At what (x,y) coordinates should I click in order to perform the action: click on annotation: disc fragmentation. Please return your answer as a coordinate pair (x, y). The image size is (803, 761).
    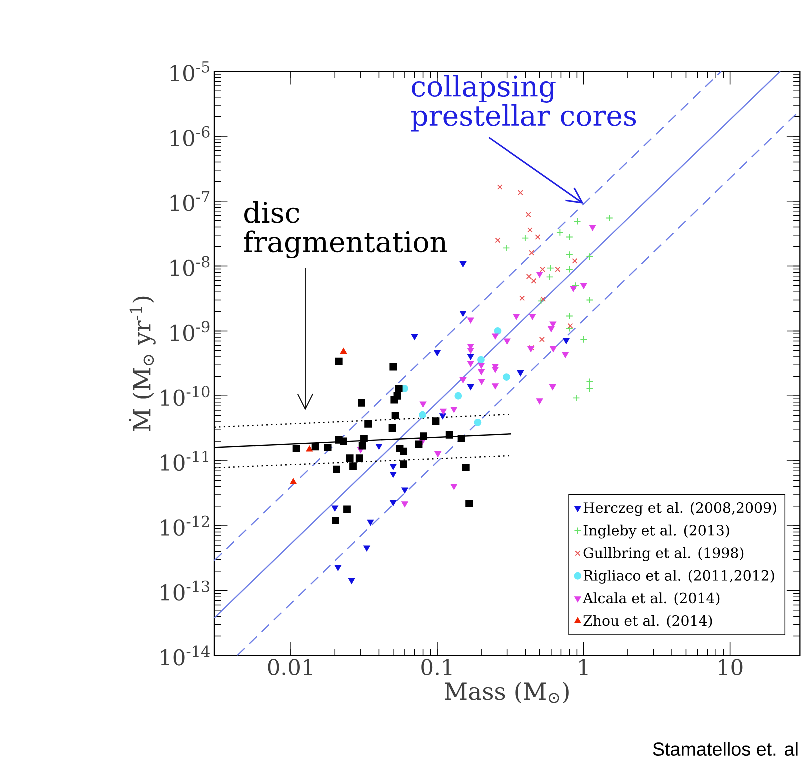
    Looking at the image, I should click on (346, 230).